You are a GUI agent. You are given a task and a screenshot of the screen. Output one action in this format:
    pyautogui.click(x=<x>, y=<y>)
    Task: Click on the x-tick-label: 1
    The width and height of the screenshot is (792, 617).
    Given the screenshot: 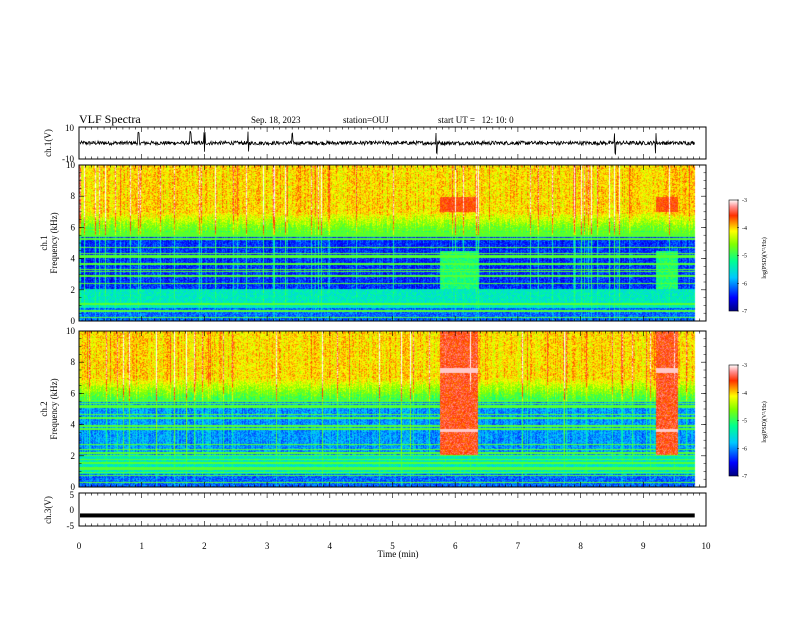 What is the action you would take?
    pyautogui.click(x=141, y=546)
    